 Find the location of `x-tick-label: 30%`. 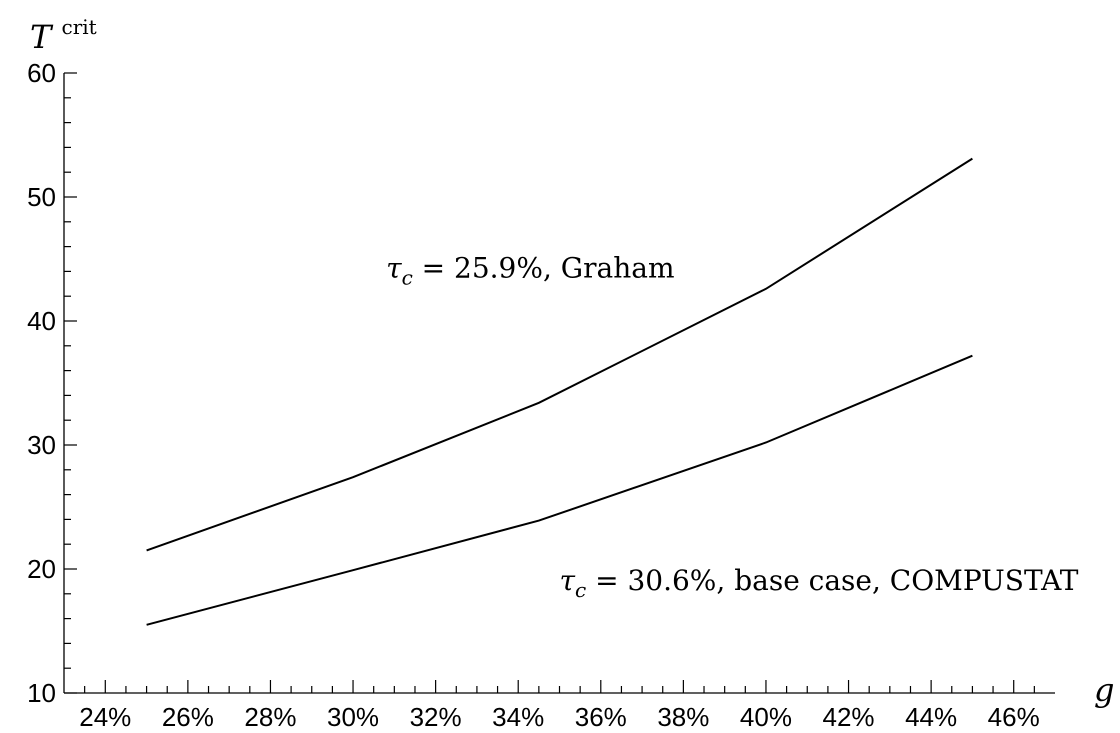

x-tick-label: 30% is located at coordinates (353, 717).